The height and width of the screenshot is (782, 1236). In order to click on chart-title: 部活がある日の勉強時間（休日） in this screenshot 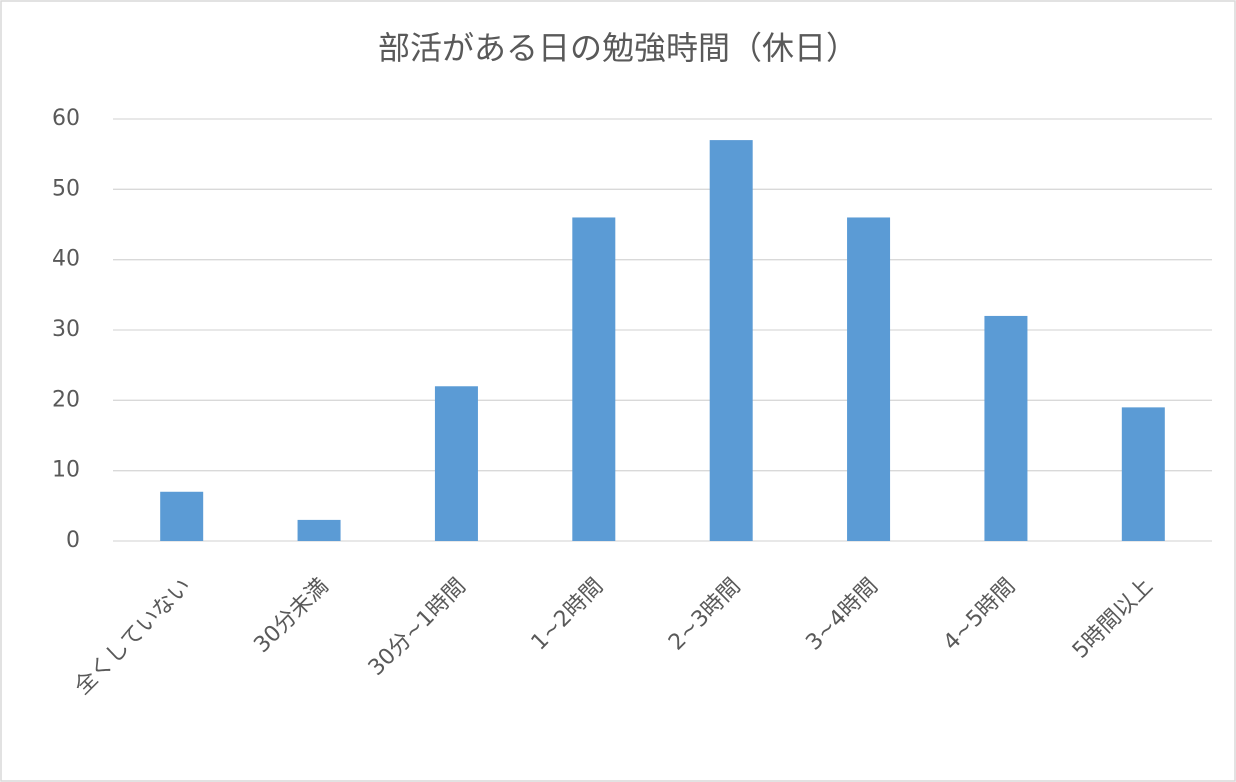, I will do `click(618, 48)`.